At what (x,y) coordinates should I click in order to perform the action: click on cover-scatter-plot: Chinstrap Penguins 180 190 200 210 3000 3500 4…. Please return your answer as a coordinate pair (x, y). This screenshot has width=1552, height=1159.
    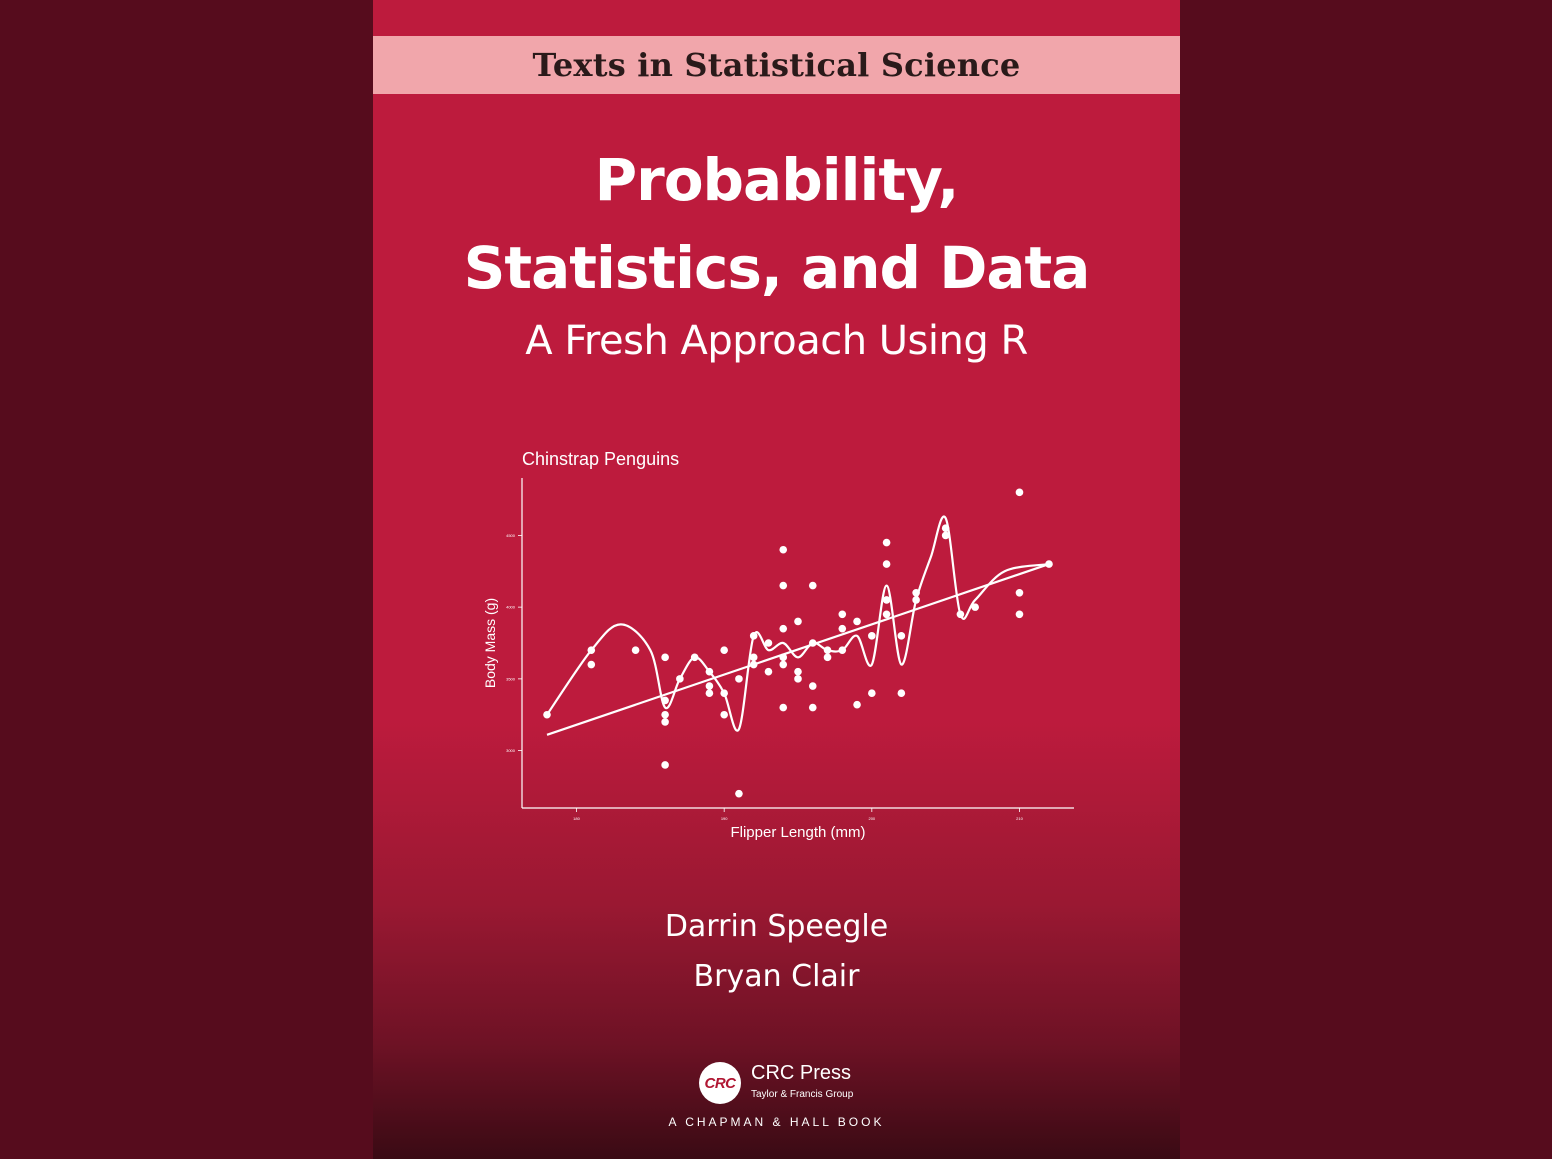
    Looking at the image, I should click on (778, 645).